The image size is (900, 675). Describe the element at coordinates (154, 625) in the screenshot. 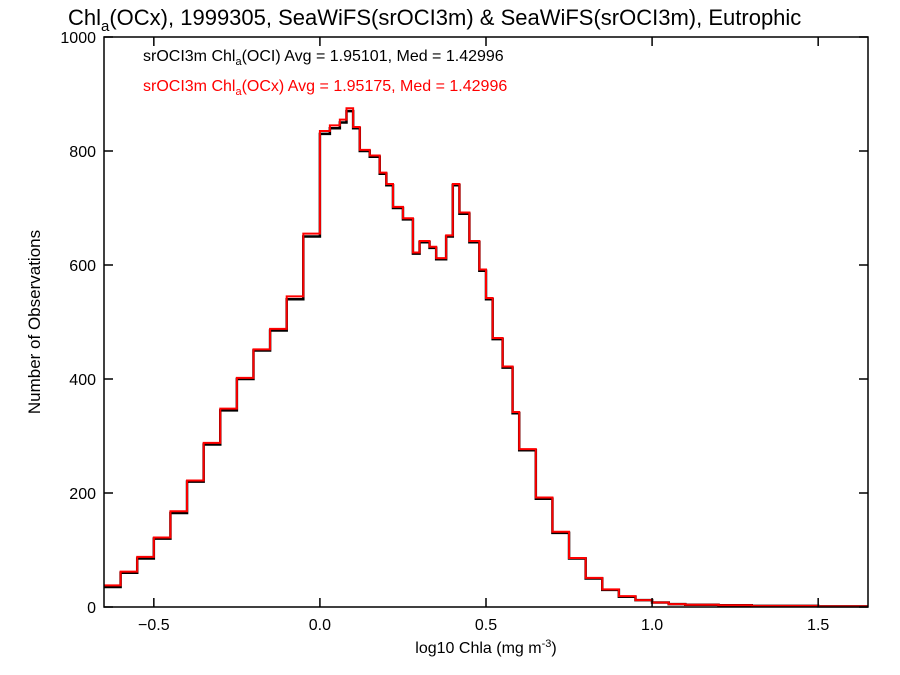

I see `x-tick-label: −0.5` at that location.